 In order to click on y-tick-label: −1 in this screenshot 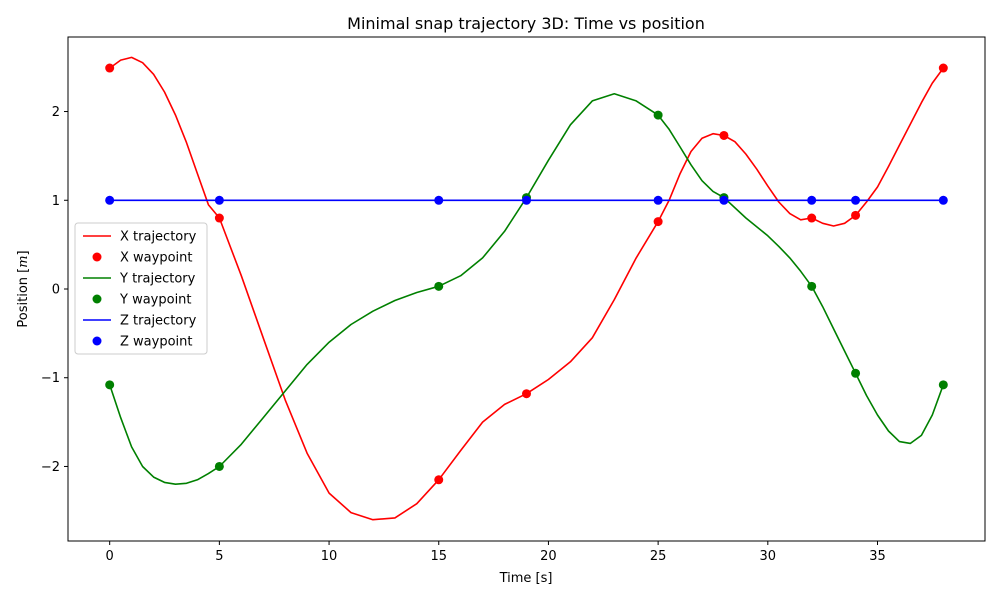, I will do `click(50, 378)`.